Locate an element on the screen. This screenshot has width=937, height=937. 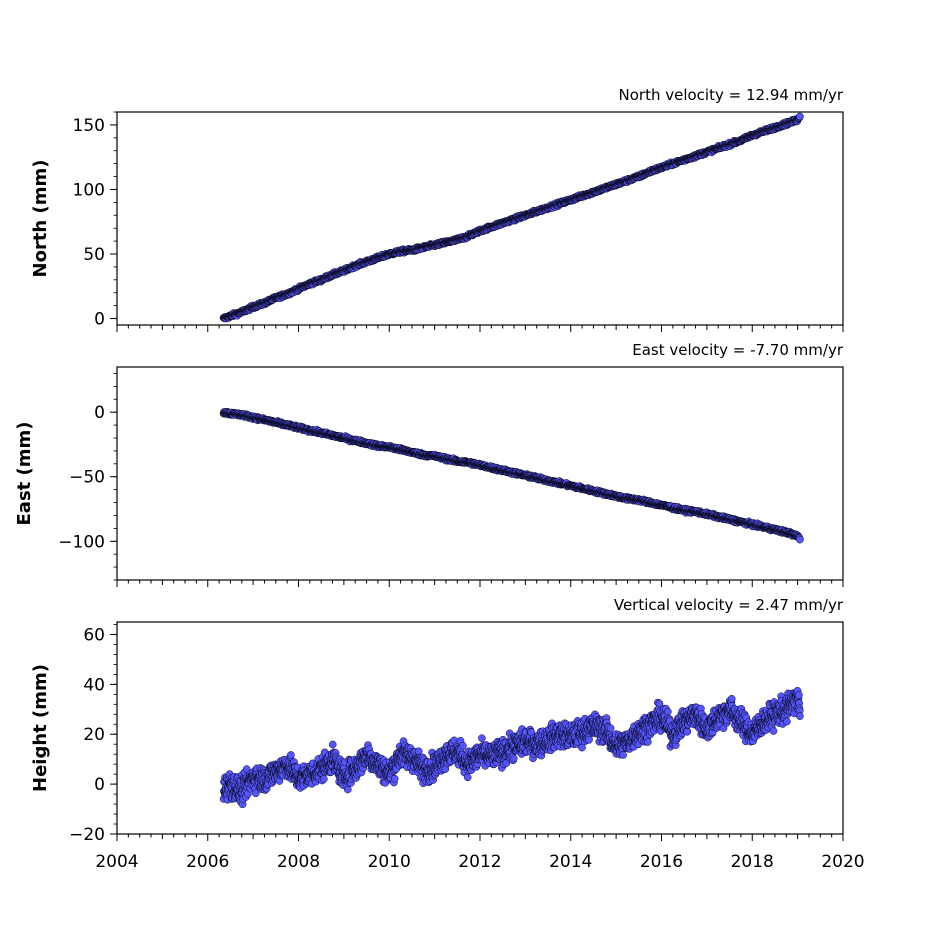
y-axis-label: East (mm) is located at coordinates (24, 474).